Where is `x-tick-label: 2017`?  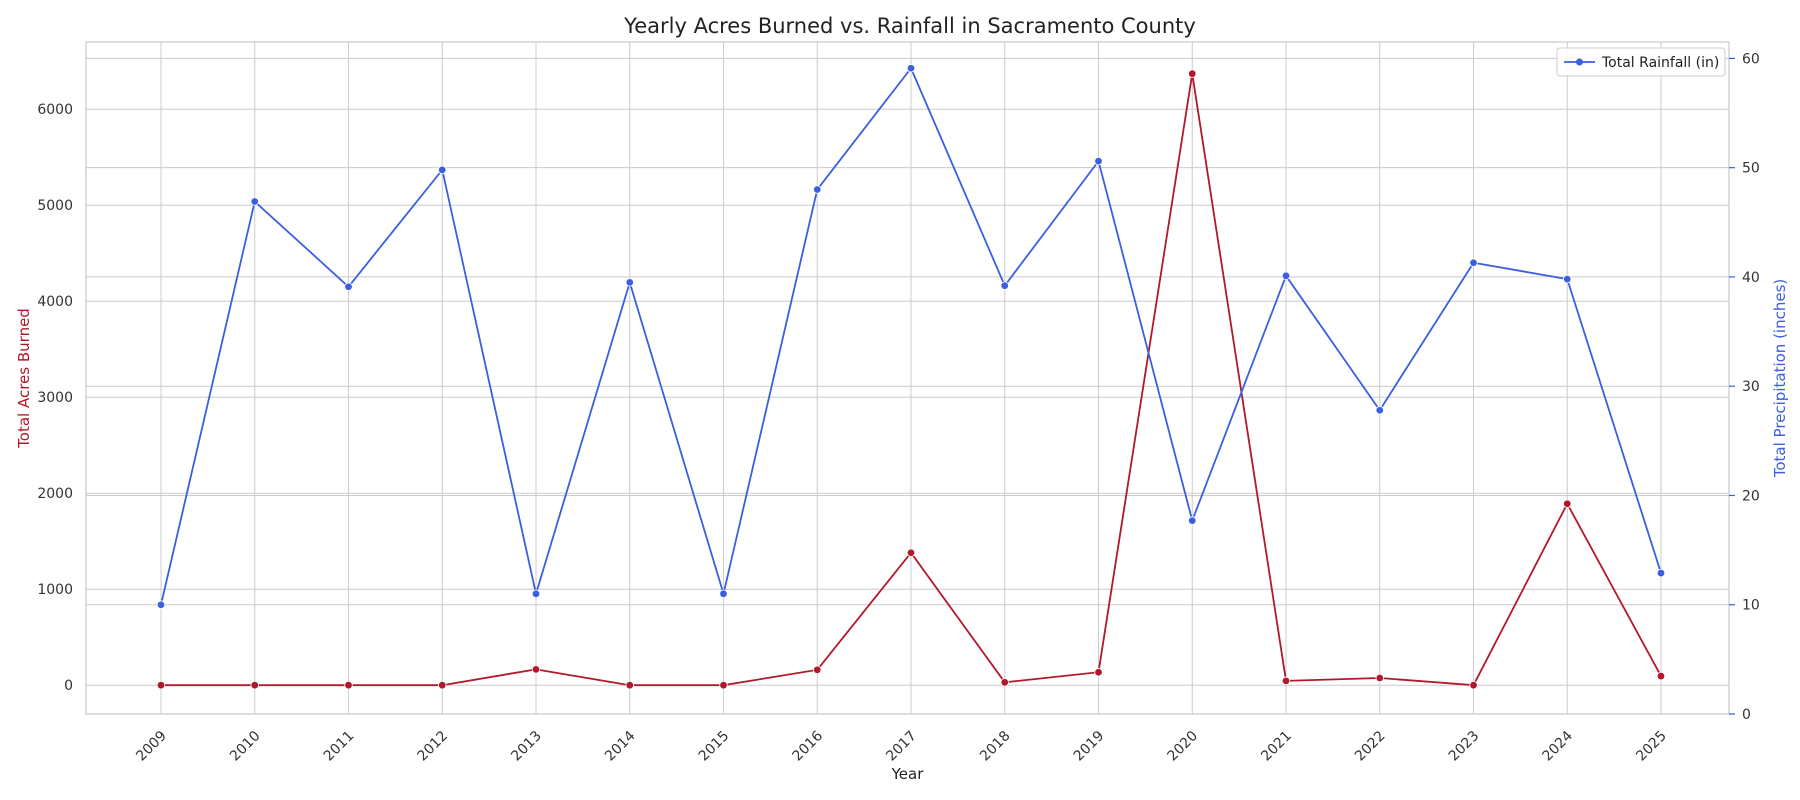 x-tick-label: 2017 is located at coordinates (901, 746).